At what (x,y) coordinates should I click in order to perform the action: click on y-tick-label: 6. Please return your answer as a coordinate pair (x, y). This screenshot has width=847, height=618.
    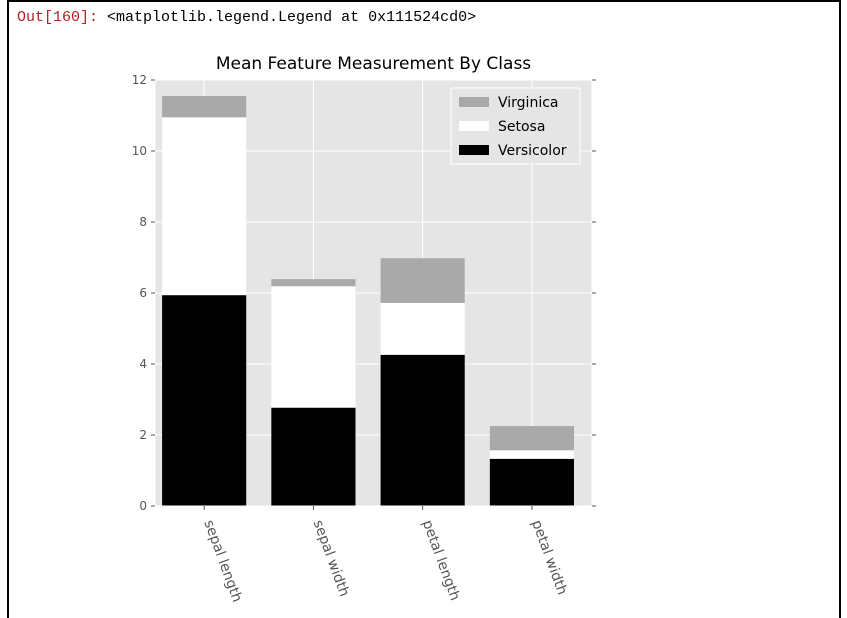
    Looking at the image, I should click on (143, 293).